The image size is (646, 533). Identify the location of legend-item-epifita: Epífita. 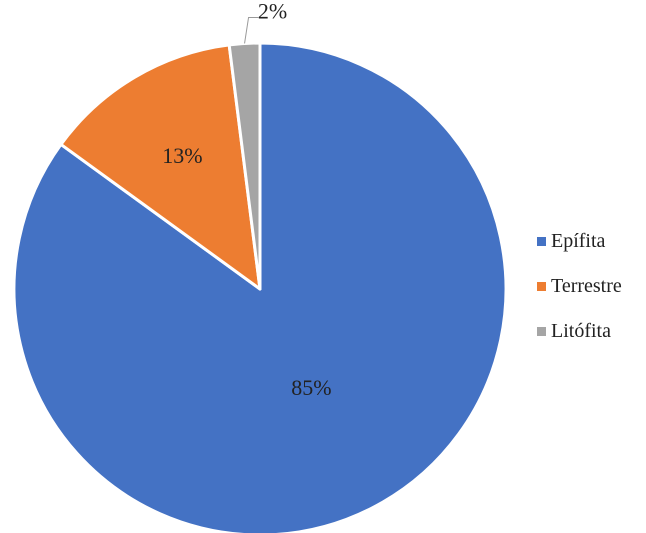
(589, 241).